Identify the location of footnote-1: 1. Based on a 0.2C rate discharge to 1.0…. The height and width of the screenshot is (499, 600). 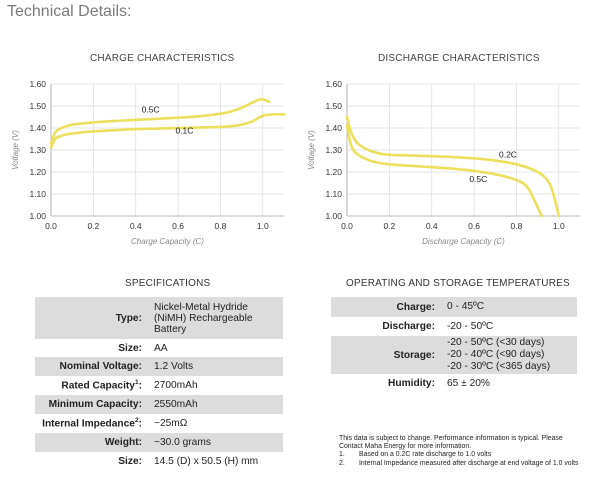
(459, 455).